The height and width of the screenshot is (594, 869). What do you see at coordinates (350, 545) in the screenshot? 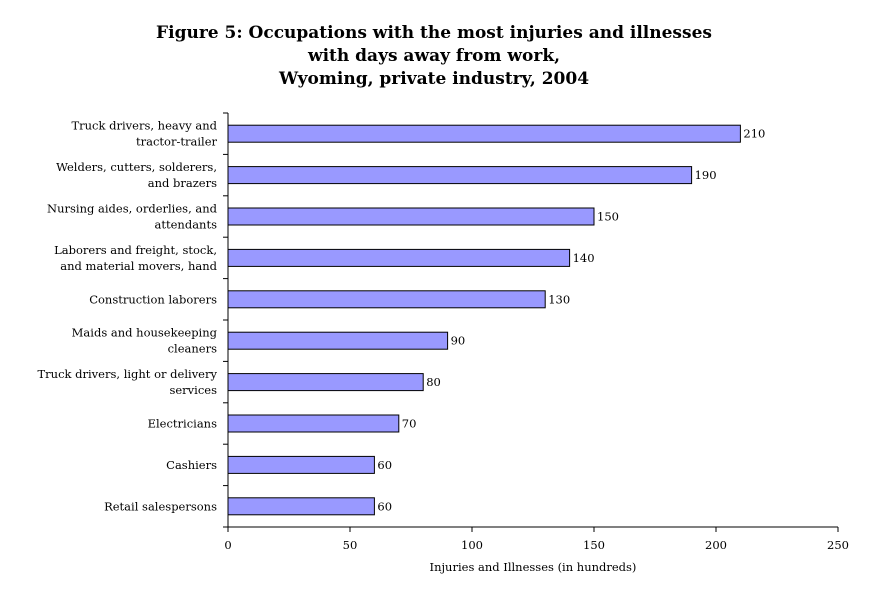
I see `x-tick-label: 50` at bounding box center [350, 545].